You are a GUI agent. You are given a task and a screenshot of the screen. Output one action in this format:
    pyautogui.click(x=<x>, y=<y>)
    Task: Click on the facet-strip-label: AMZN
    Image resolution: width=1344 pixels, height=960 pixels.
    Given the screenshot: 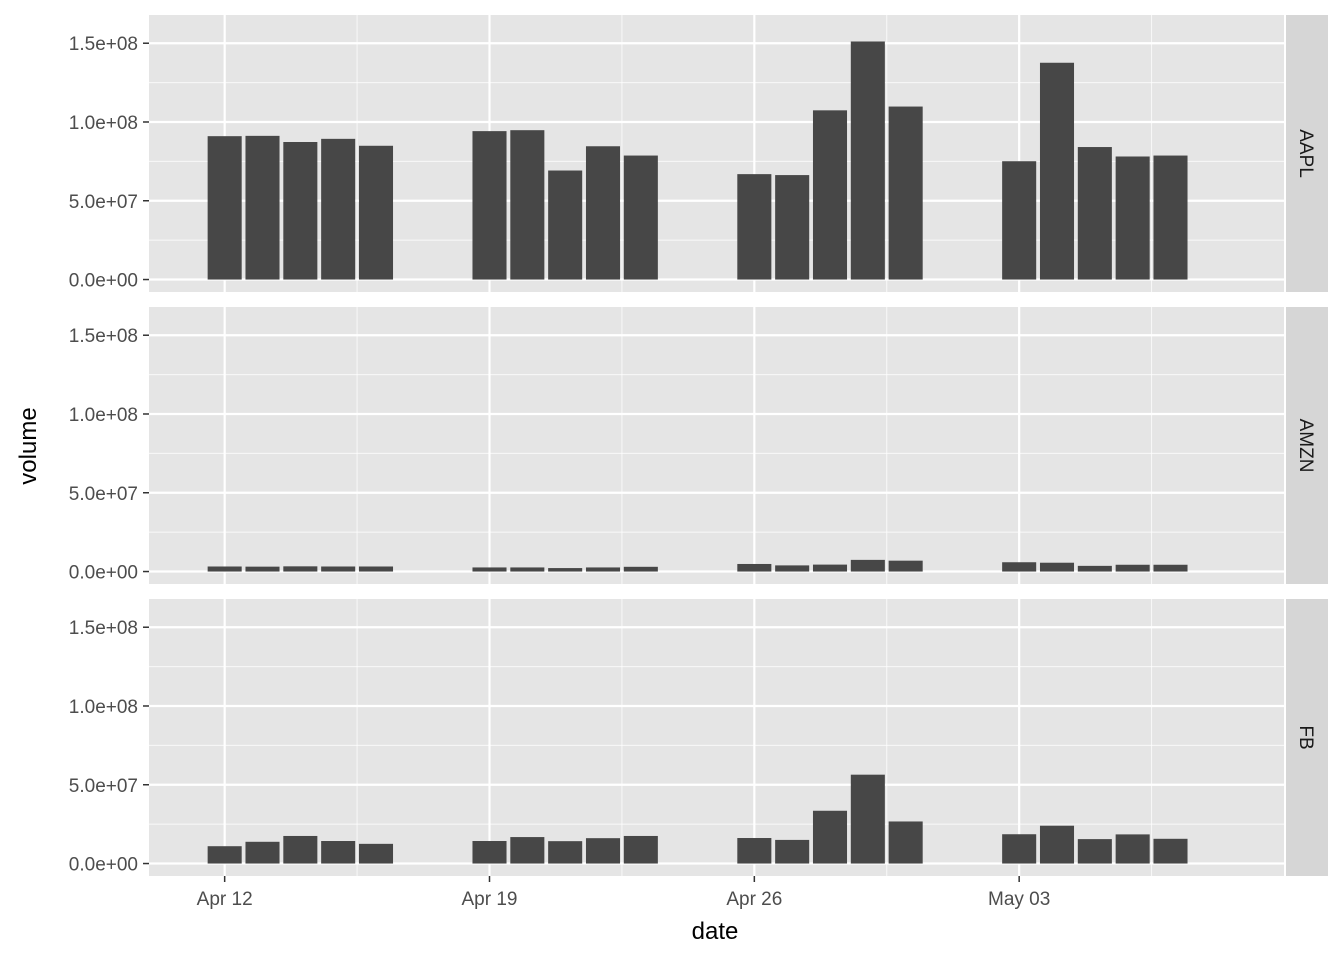 What is the action you would take?
    pyautogui.click(x=1305, y=446)
    